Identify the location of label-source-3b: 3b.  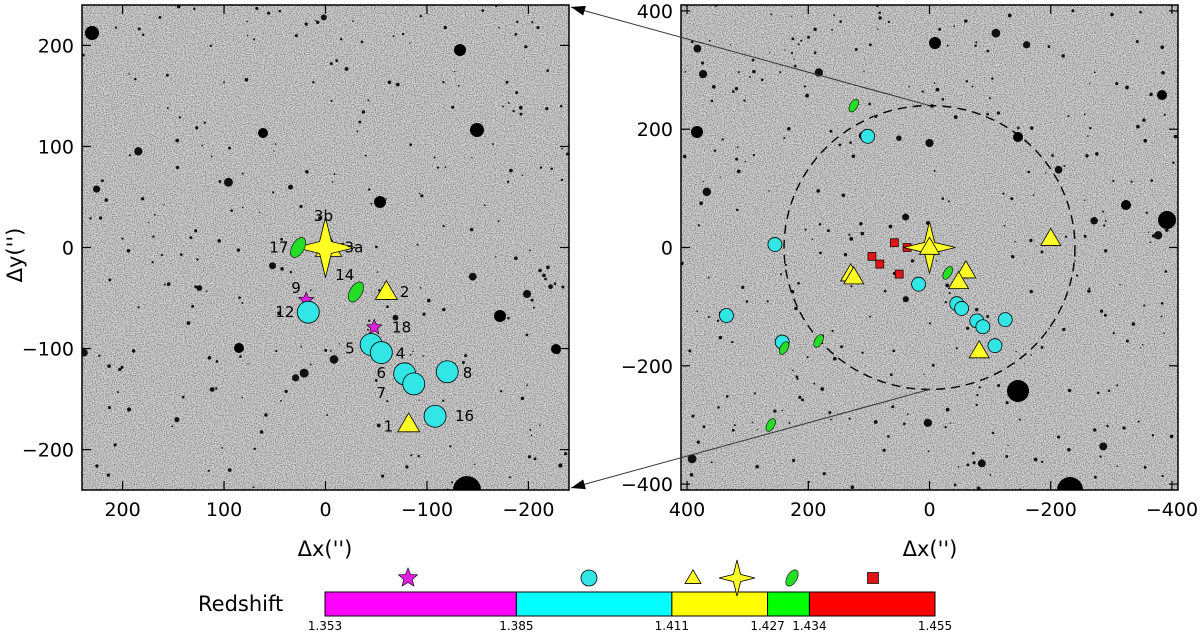
(323, 216).